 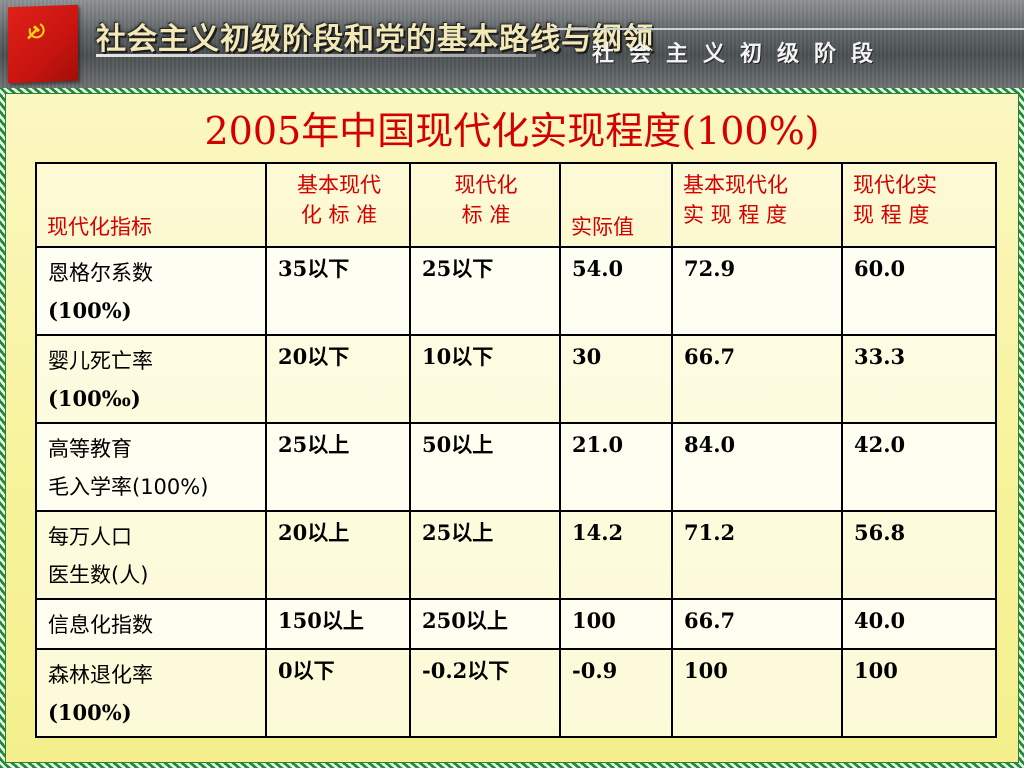 What do you see at coordinates (151, 205) in the screenshot?
I see `header-indicator: 现代化指标` at bounding box center [151, 205].